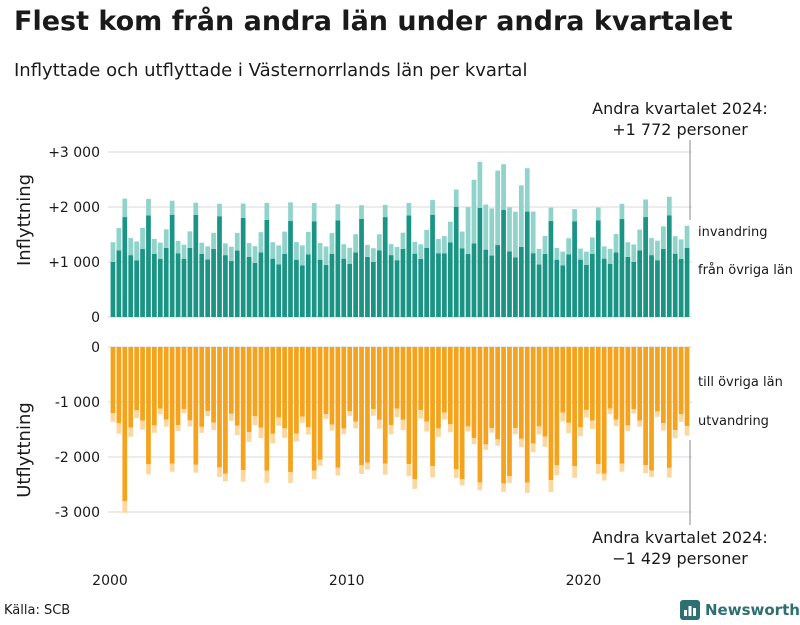 The image size is (800, 625). Describe the element at coordinates (732, 232) in the screenshot. I see `series-label-invandring: invandring` at that location.